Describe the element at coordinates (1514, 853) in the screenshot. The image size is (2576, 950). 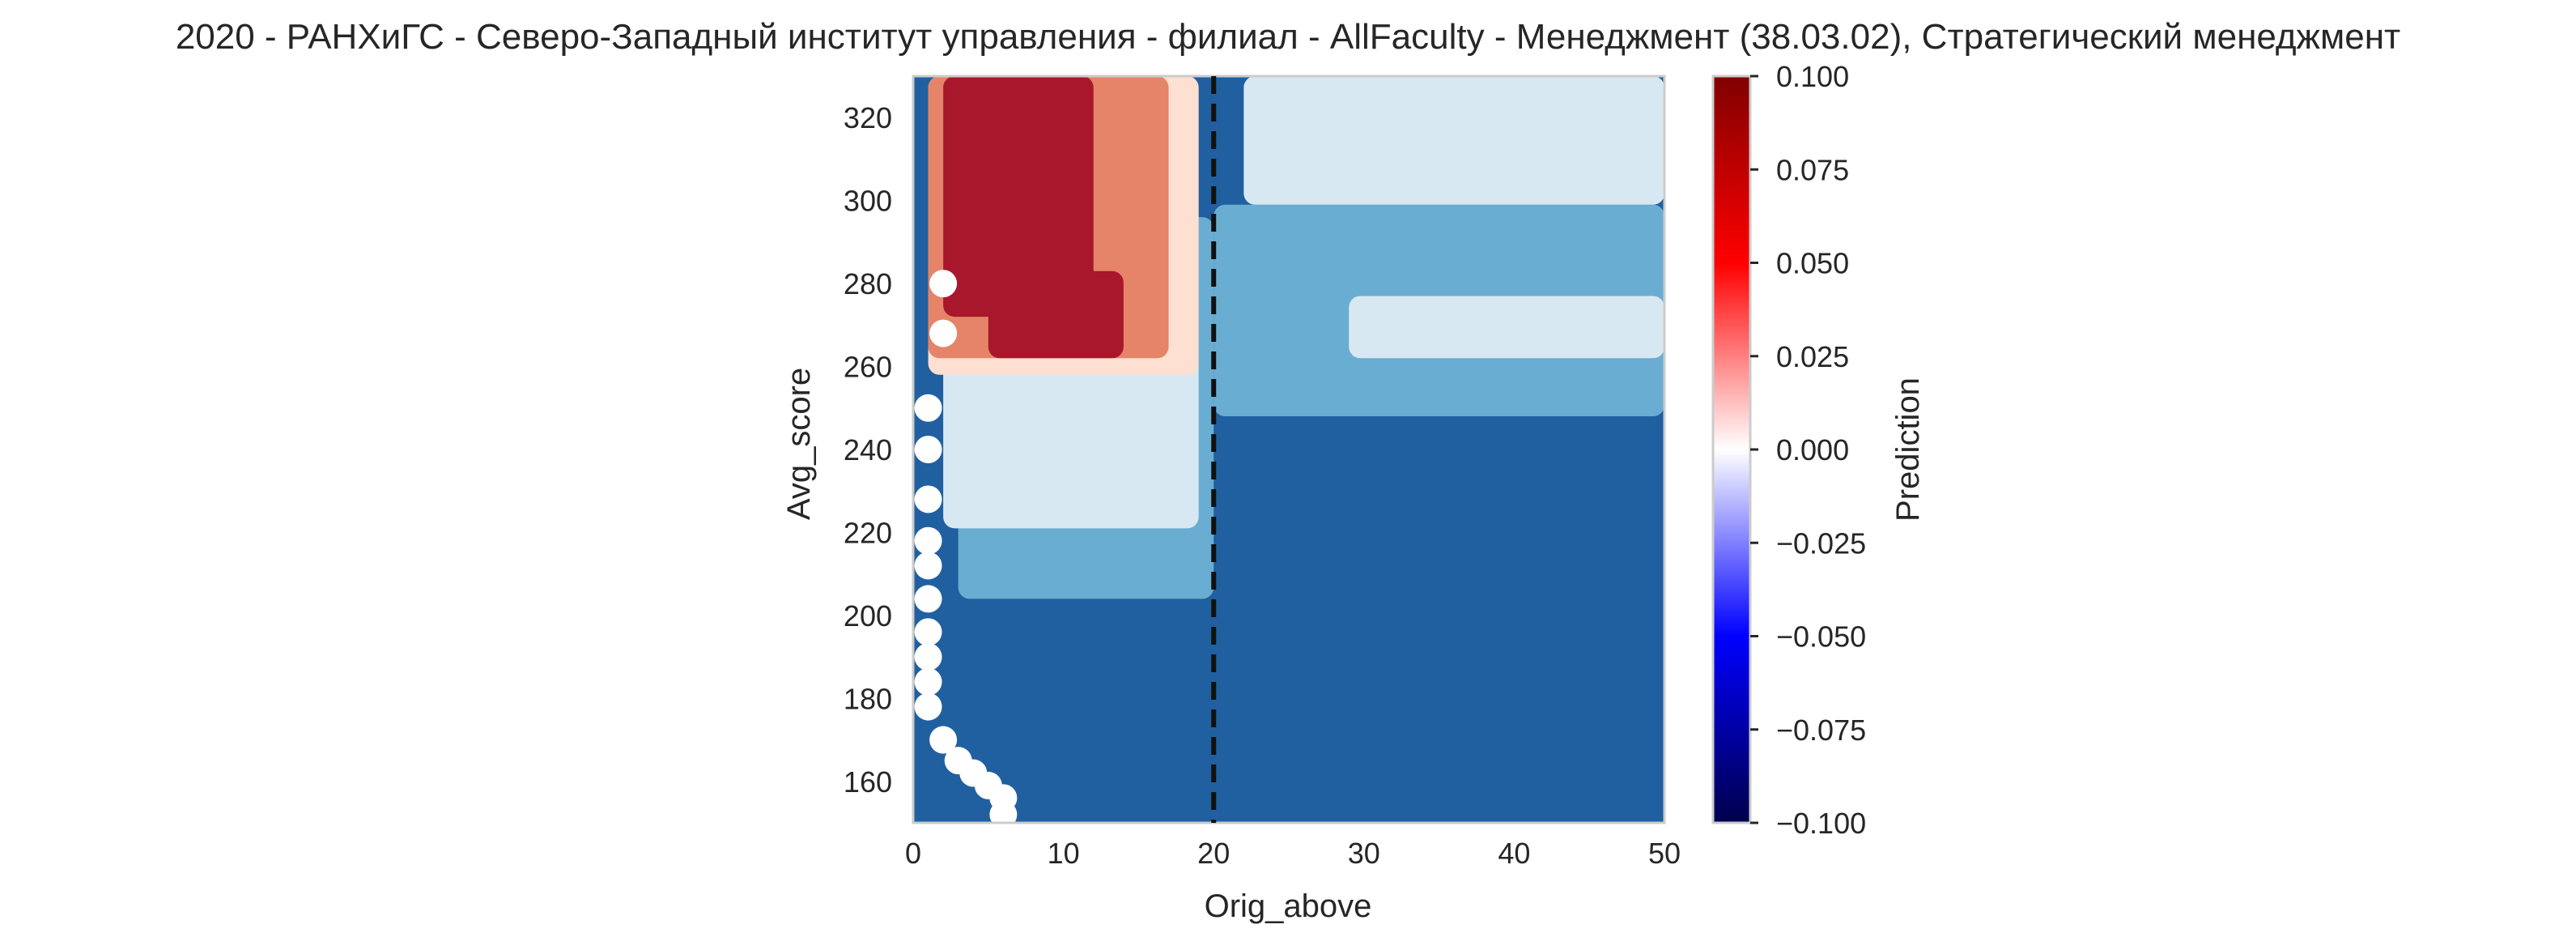
I see `x-tick-label: 40` at that location.